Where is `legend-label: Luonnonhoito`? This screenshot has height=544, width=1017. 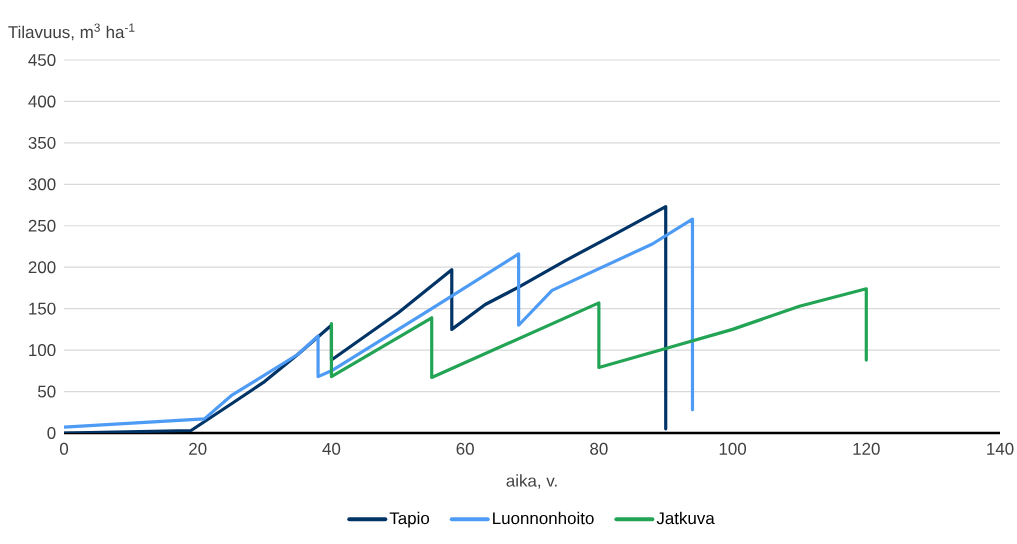 legend-label: Luonnonhoito is located at coordinates (543, 518).